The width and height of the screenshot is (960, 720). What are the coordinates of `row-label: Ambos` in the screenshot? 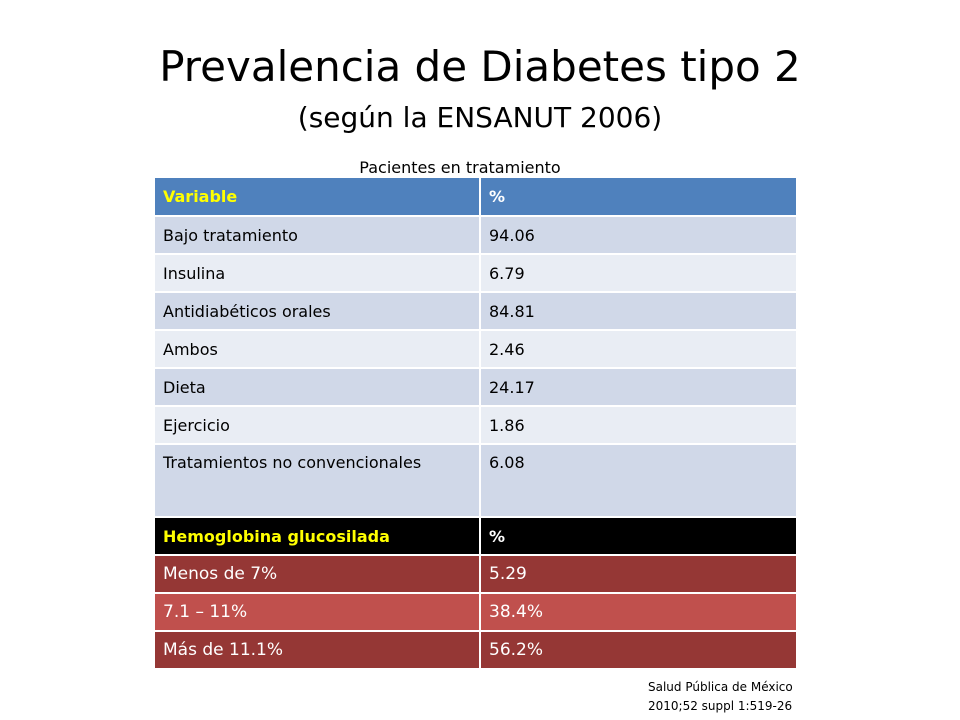 It's located at (318, 349).